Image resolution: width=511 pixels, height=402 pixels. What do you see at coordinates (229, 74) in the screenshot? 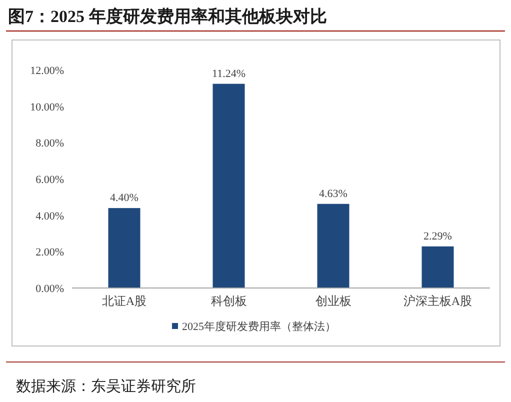
I see `text: 11.24%` at bounding box center [229, 74].